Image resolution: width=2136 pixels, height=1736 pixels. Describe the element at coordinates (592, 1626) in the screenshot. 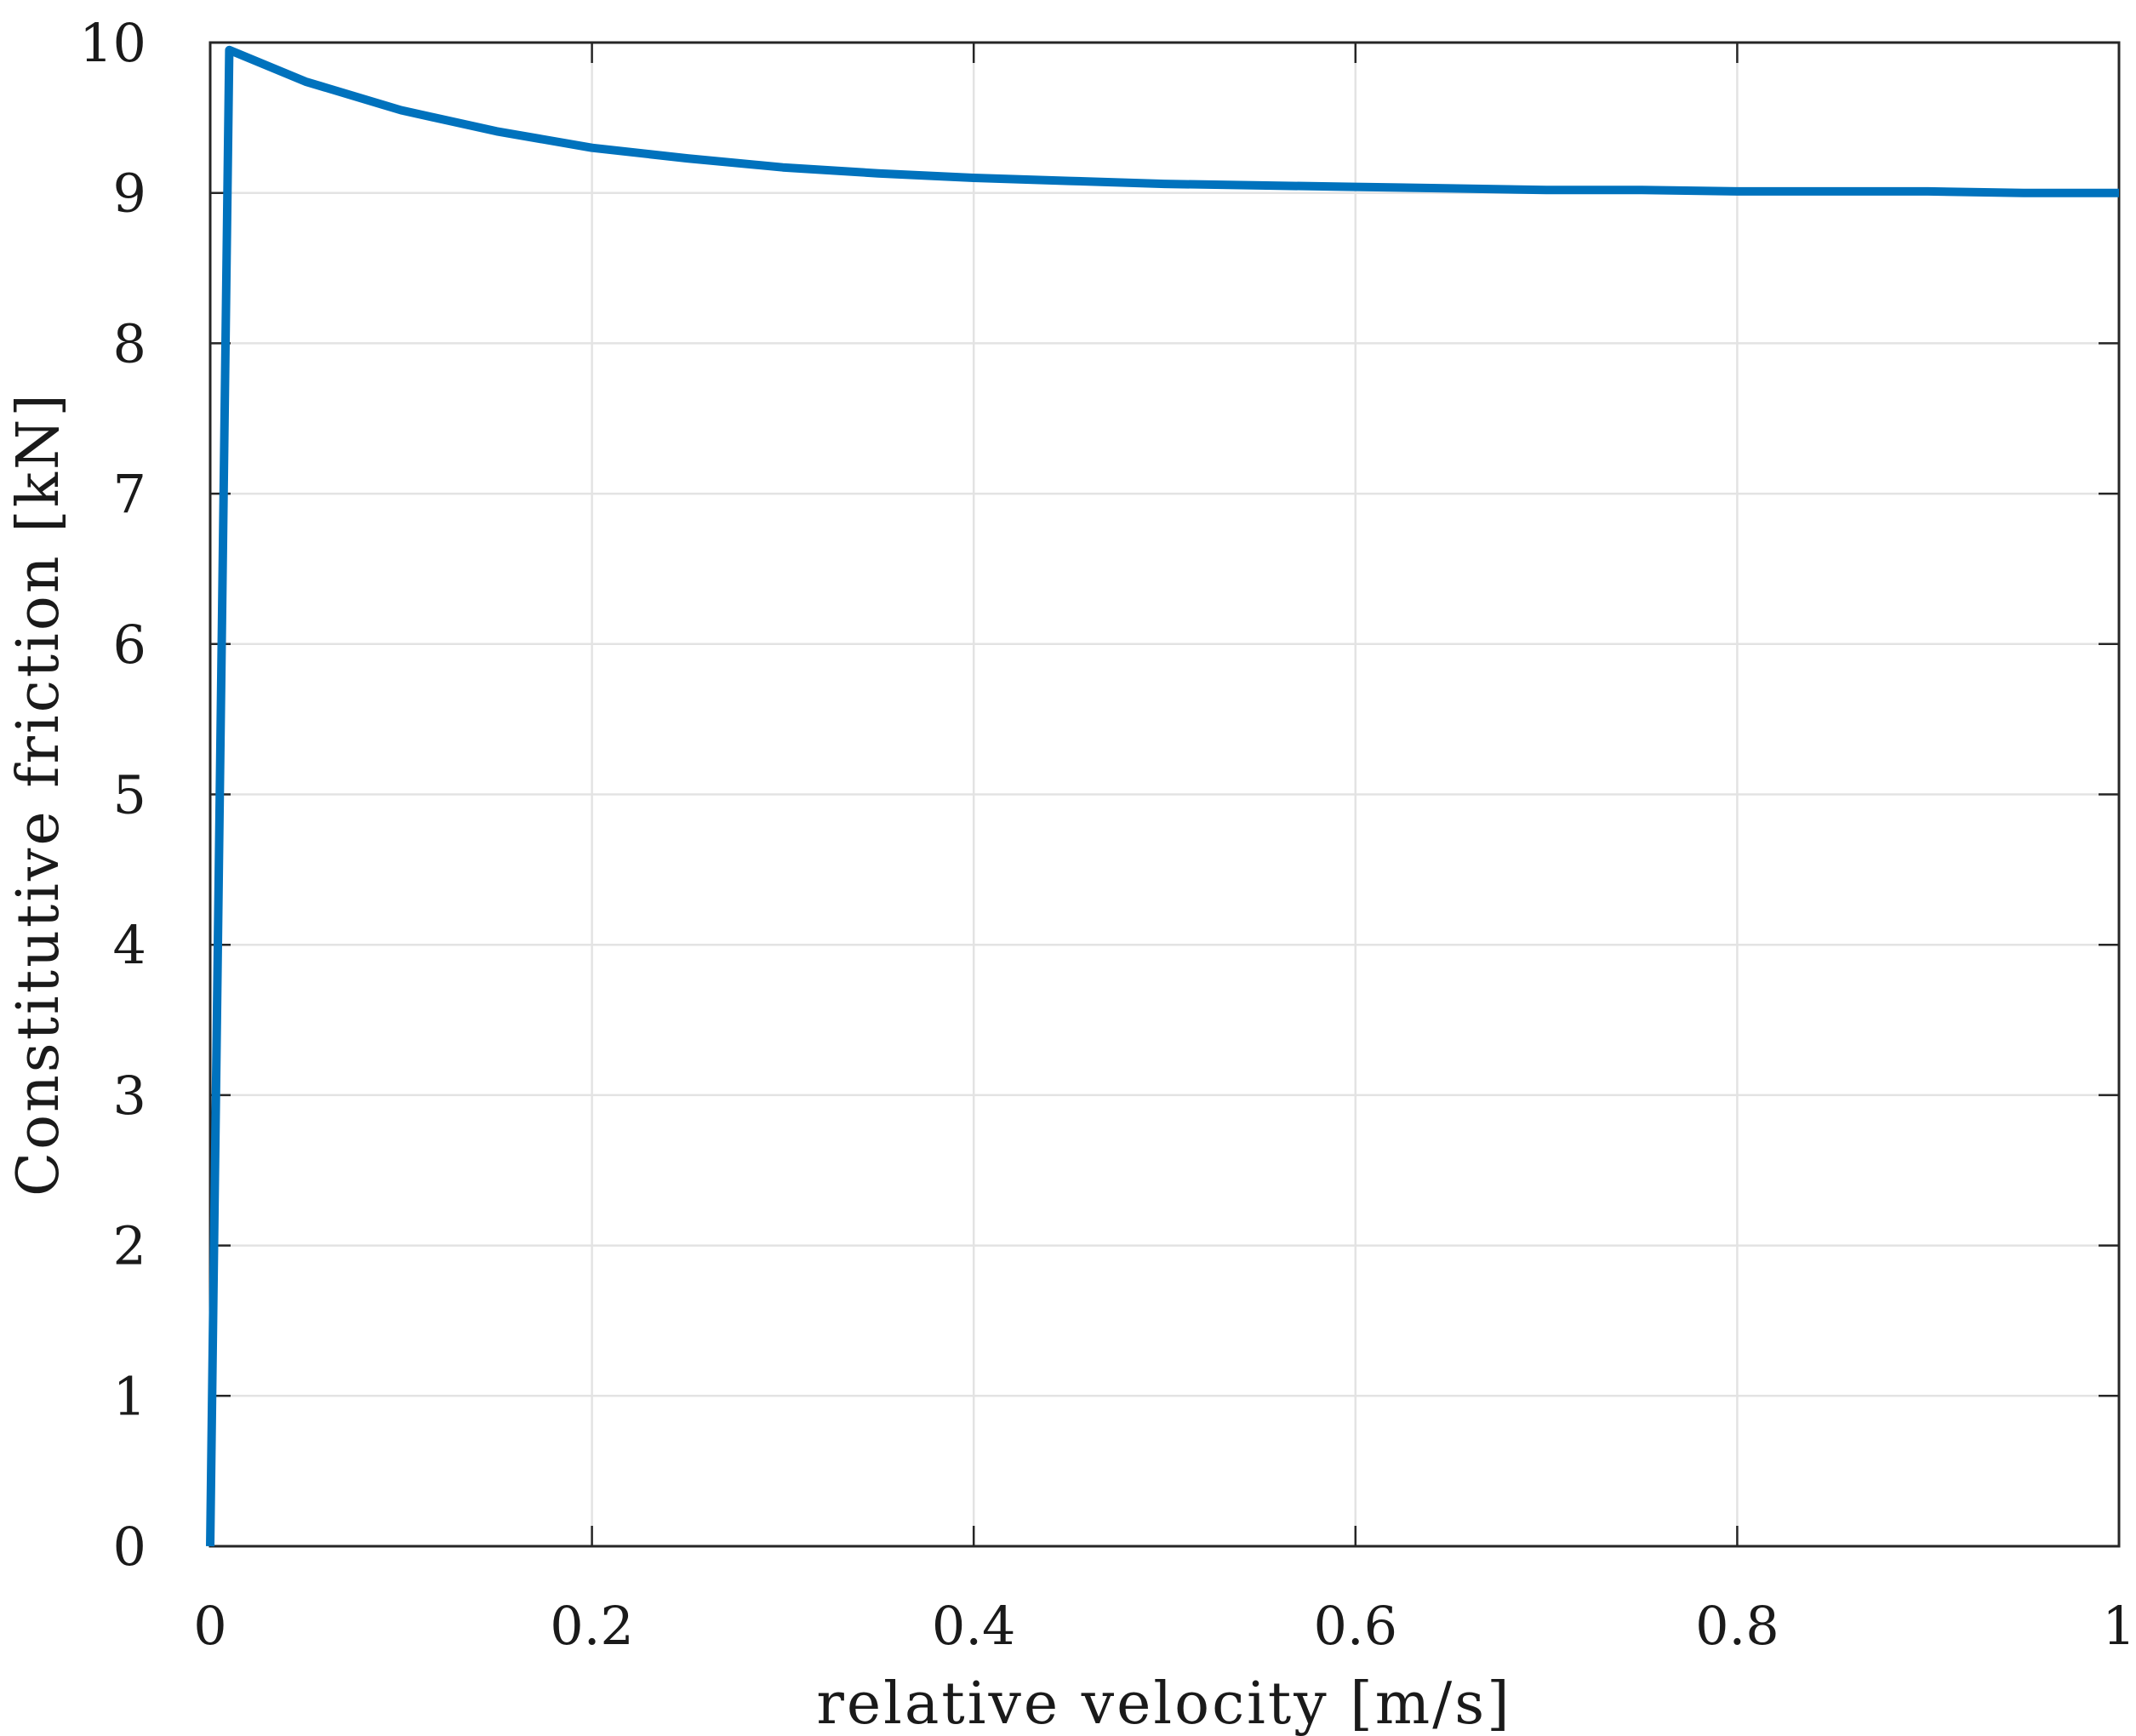

I see `x-tick-label: 0.2` at that location.